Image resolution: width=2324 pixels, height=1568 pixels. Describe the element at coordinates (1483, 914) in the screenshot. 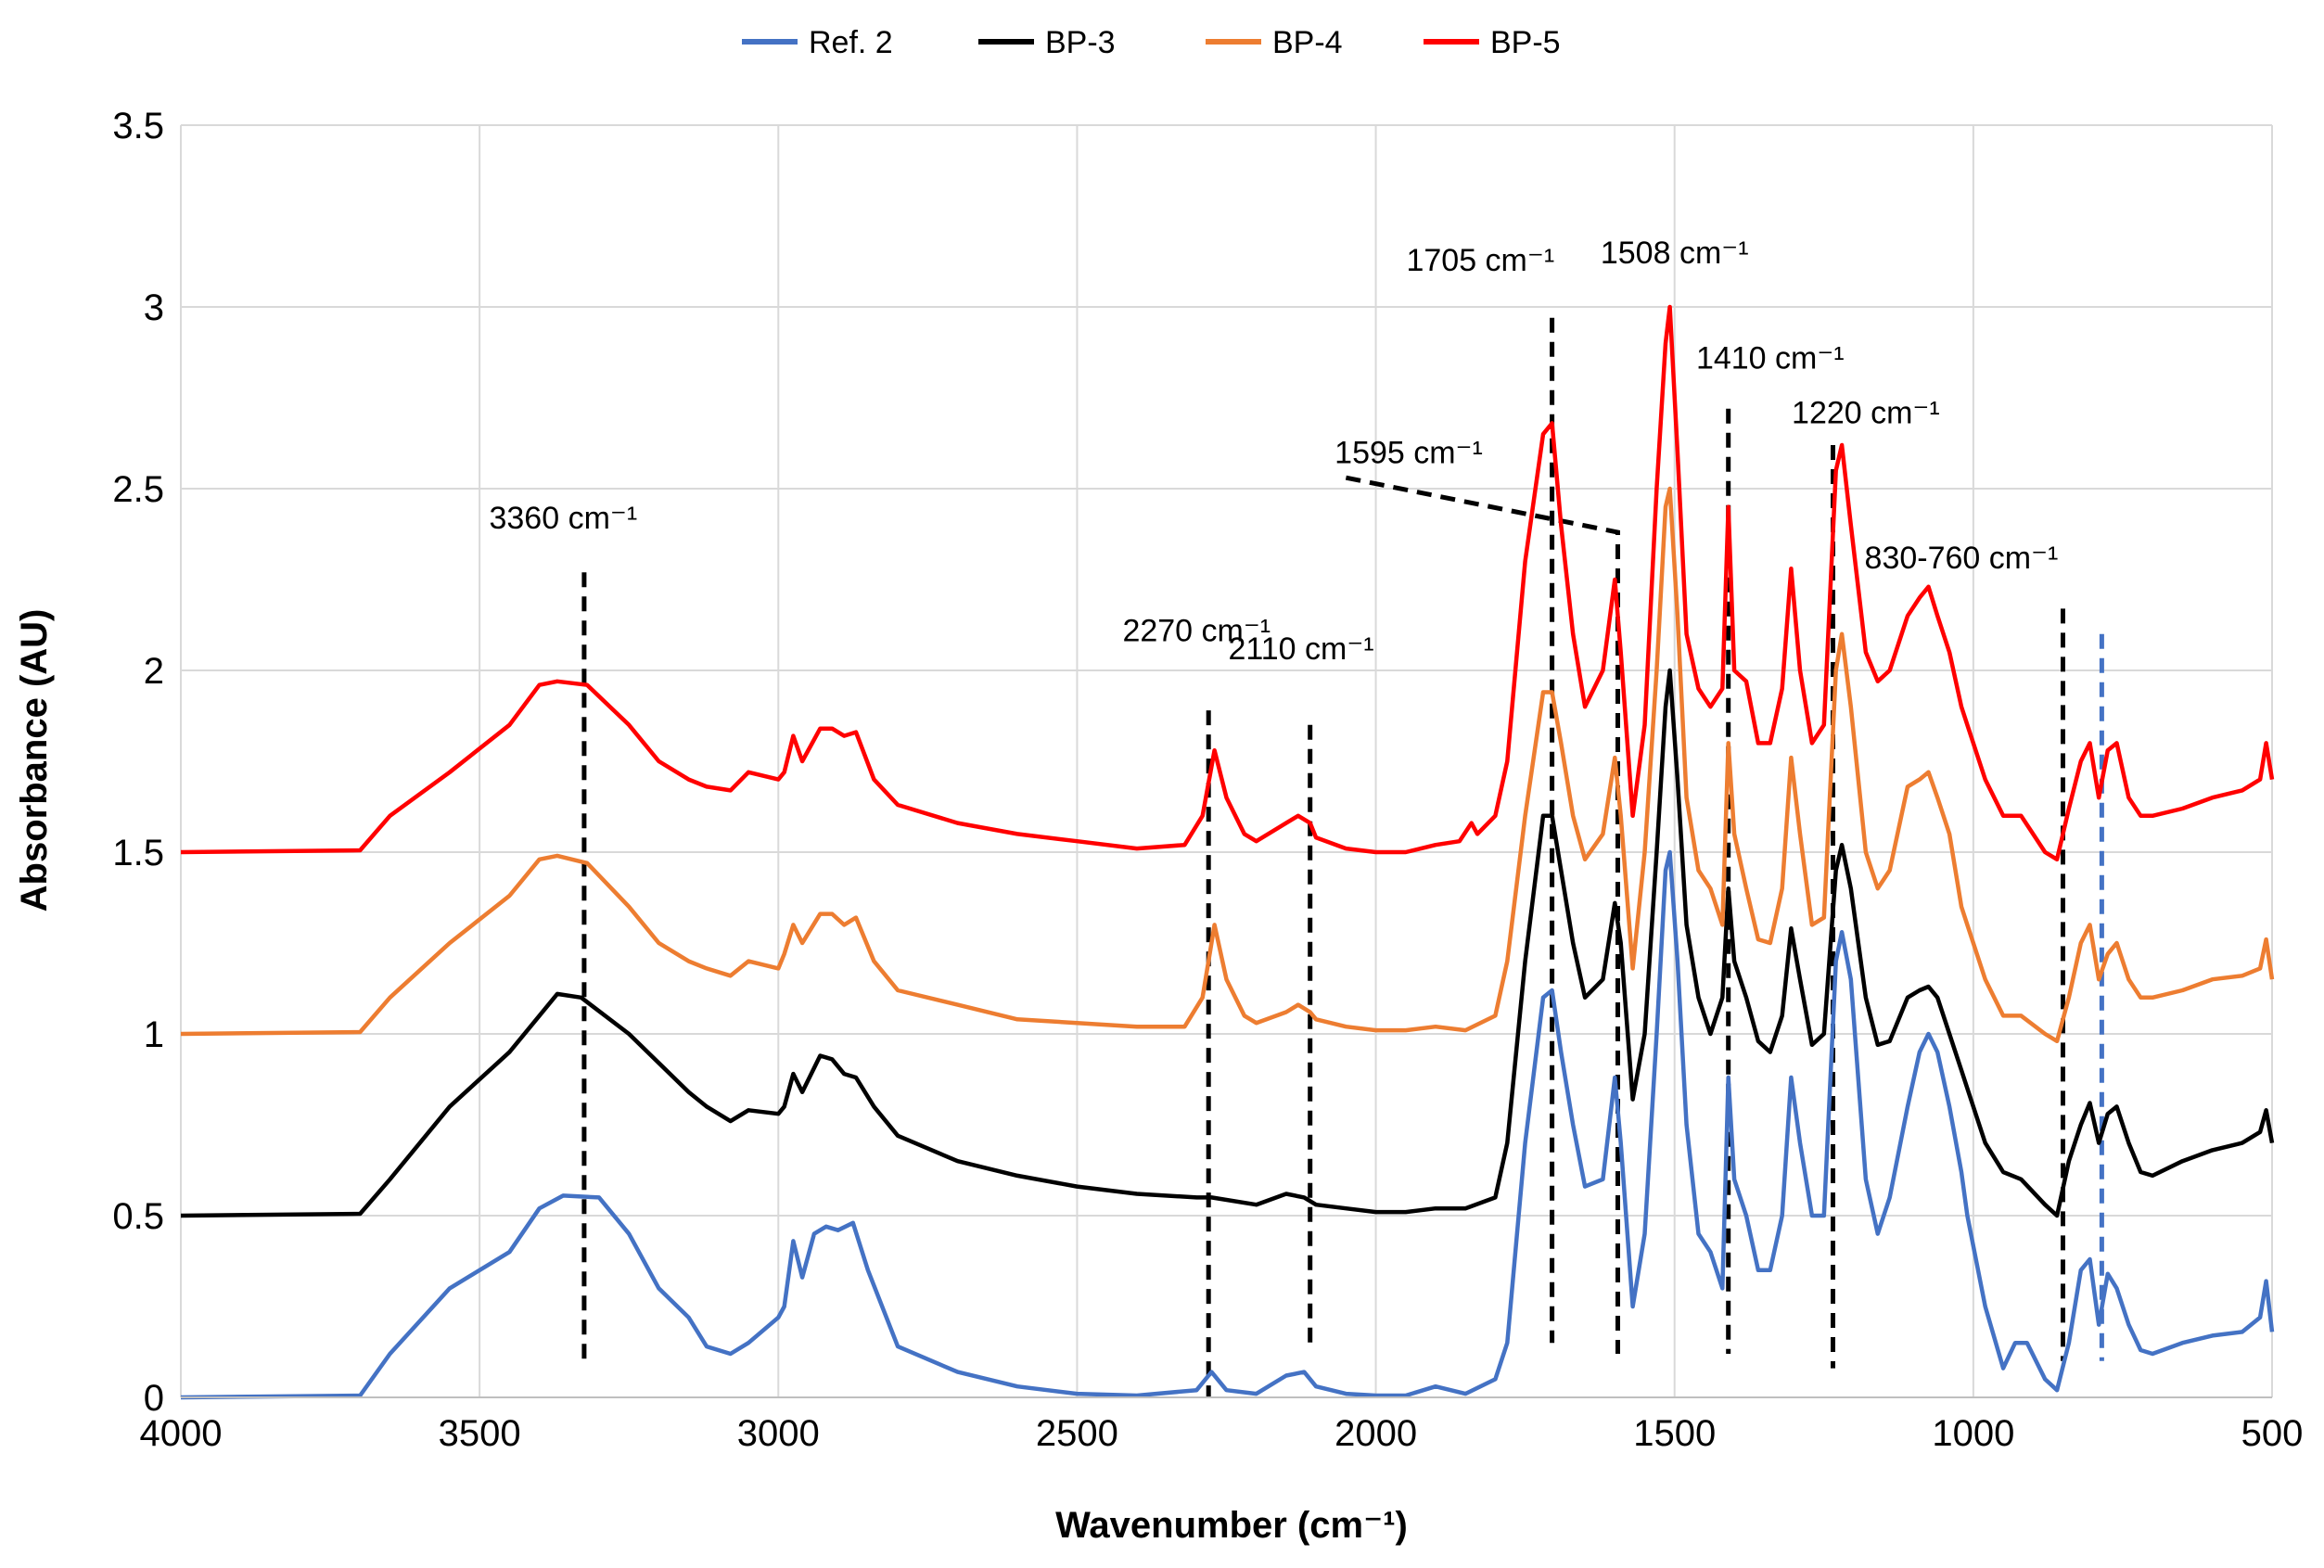

I see `annotation-line` at that location.